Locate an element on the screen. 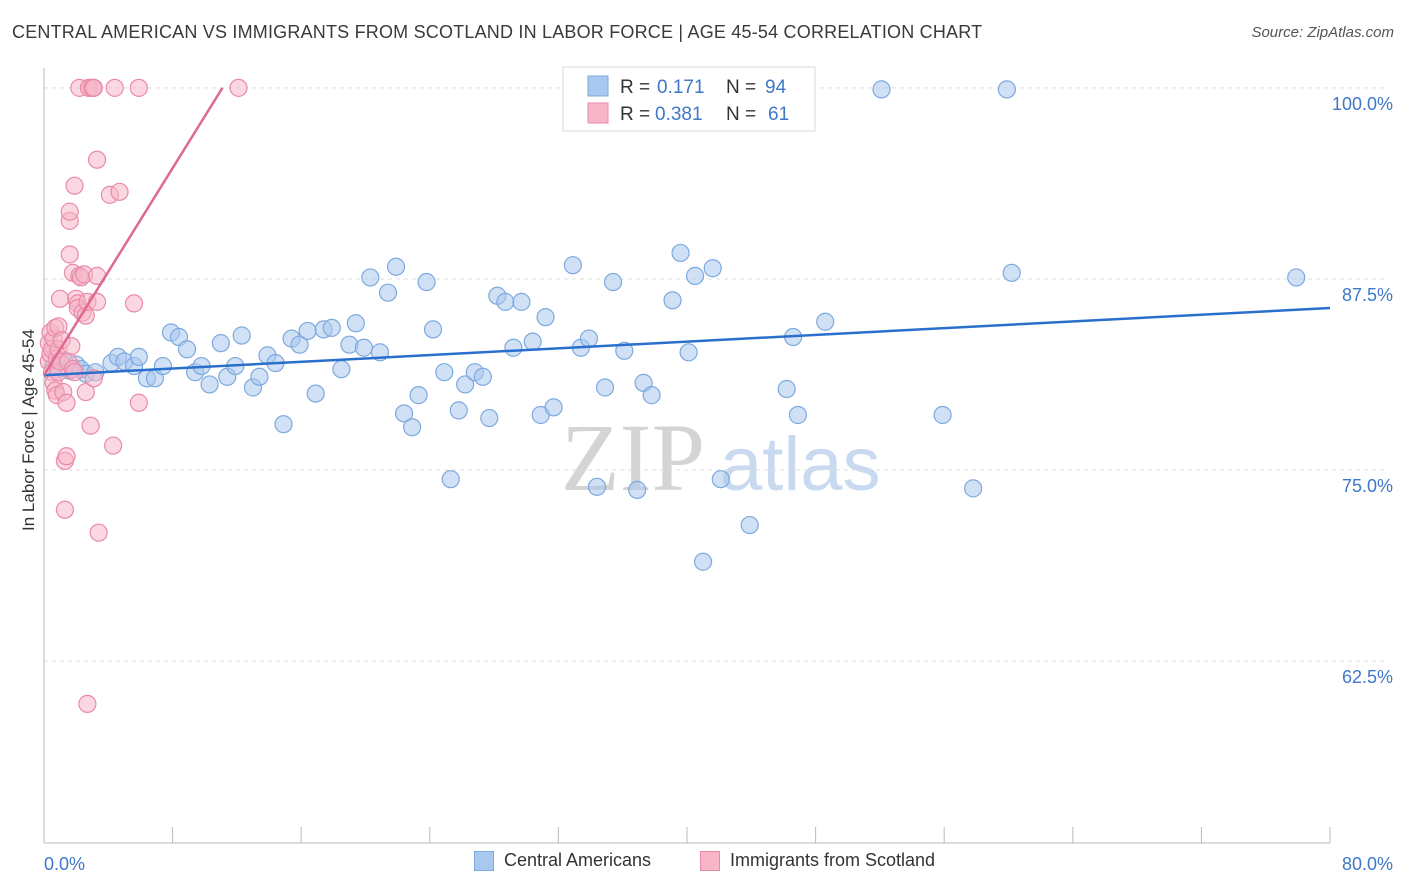 The width and height of the screenshot is (1406, 892). bottom-legend-label-immigrants-from-scotland: Immigrants from Scotland is located at coordinates (833, 860).